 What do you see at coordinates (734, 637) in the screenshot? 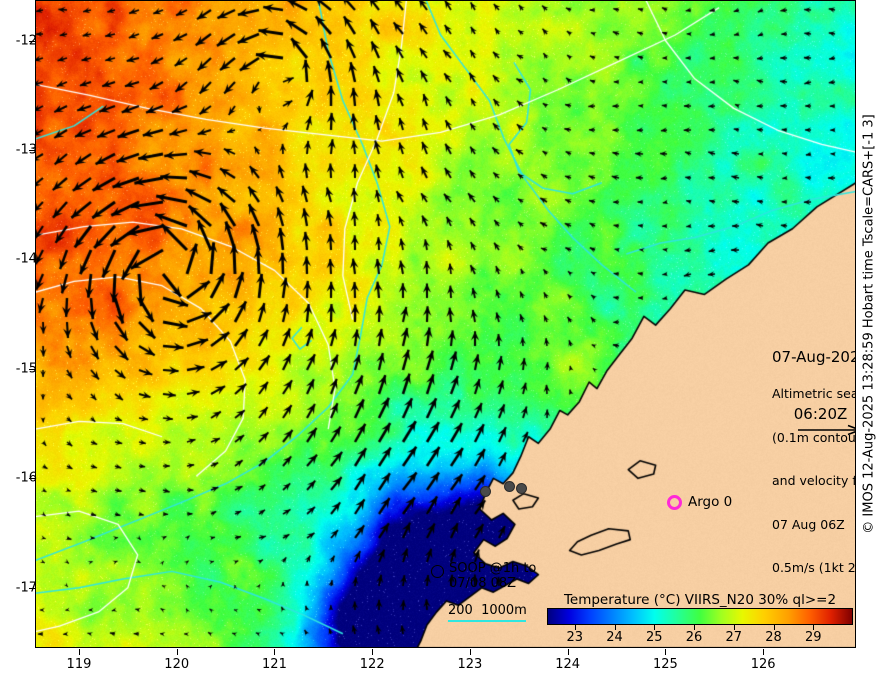
I see `colorbar-tick-label: 27` at bounding box center [734, 637].